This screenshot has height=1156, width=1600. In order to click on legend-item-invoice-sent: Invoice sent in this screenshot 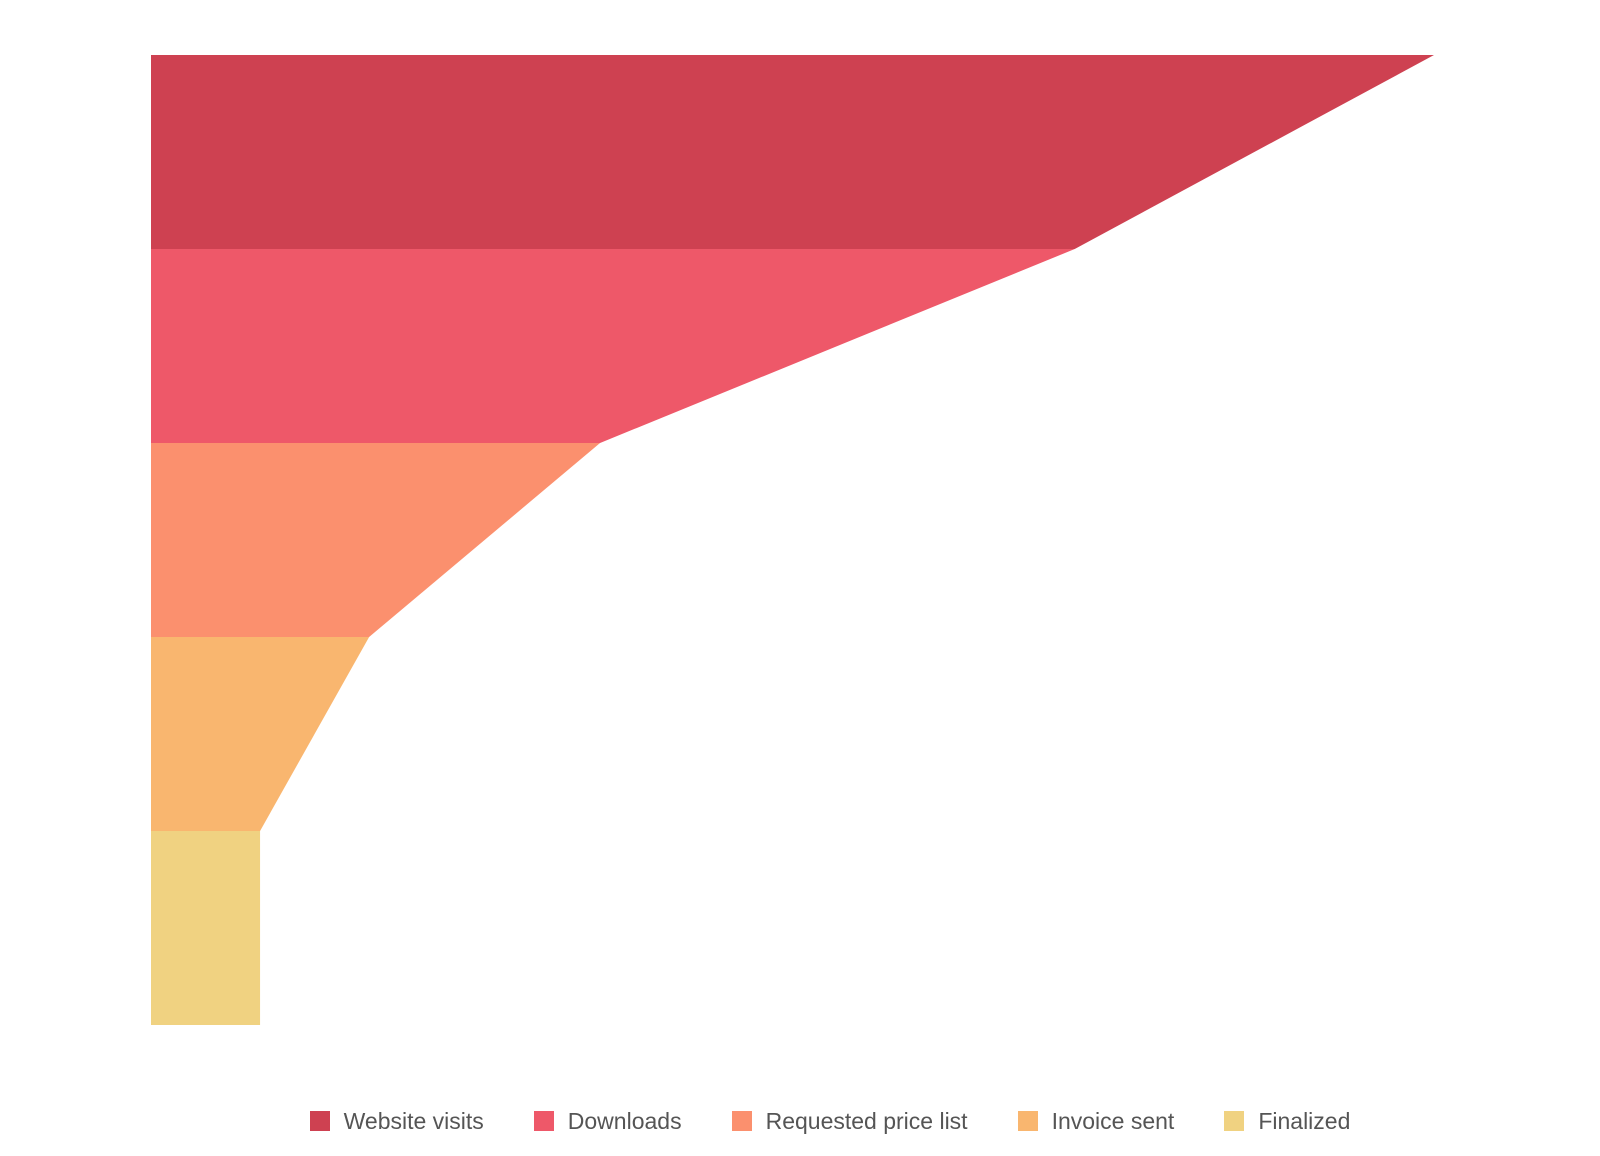, I will do `click(1096, 1121)`.